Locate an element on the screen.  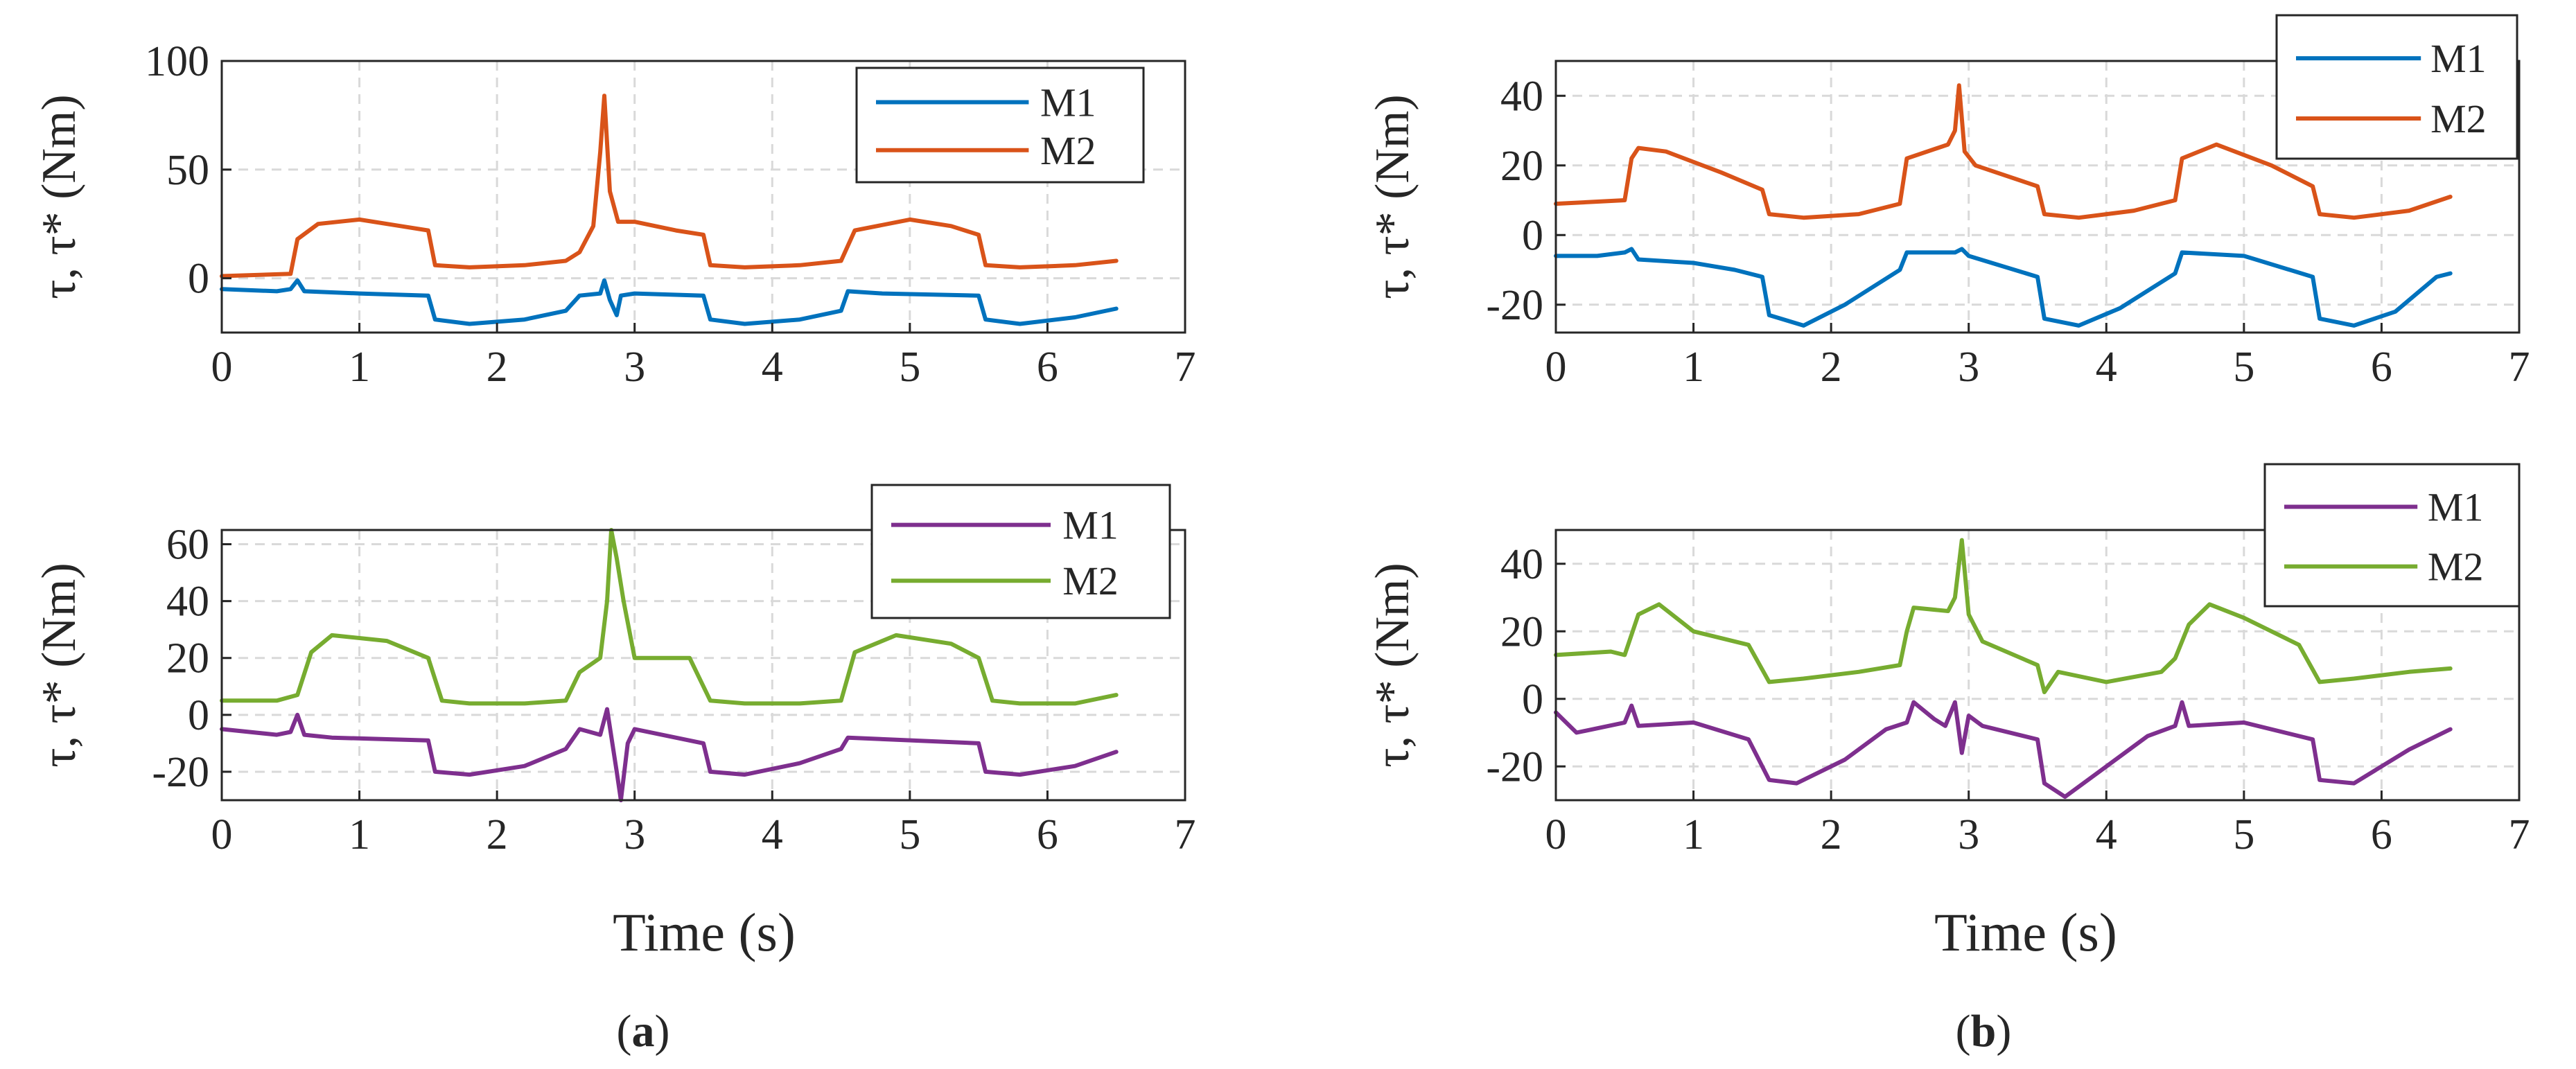
caption-a: (a) is located at coordinates (643, 1031).